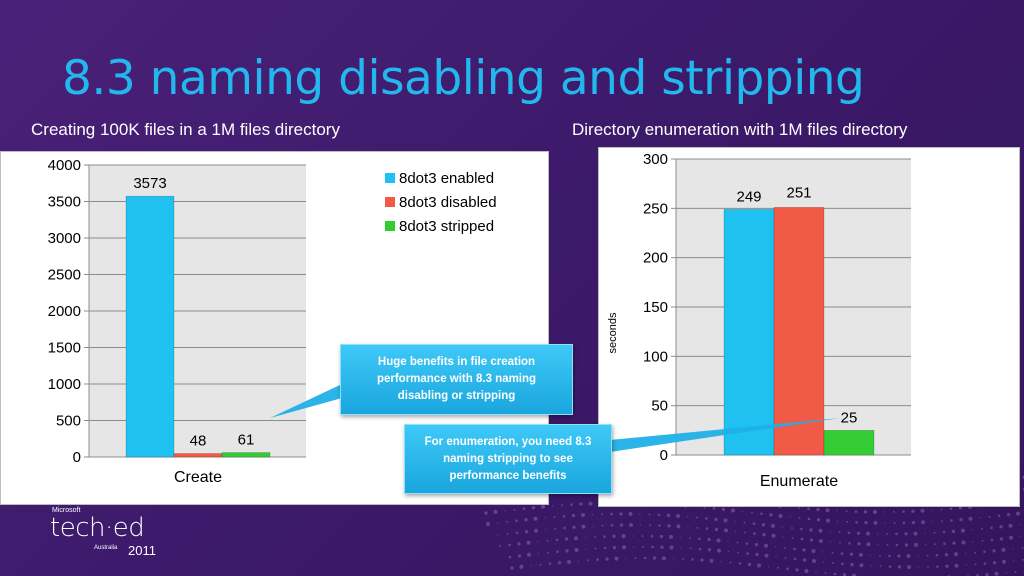 The width and height of the screenshot is (1024, 576). What do you see at coordinates (448, 202) in the screenshot?
I see `create-legend-label-disabled: 8dot3 disabled` at bounding box center [448, 202].